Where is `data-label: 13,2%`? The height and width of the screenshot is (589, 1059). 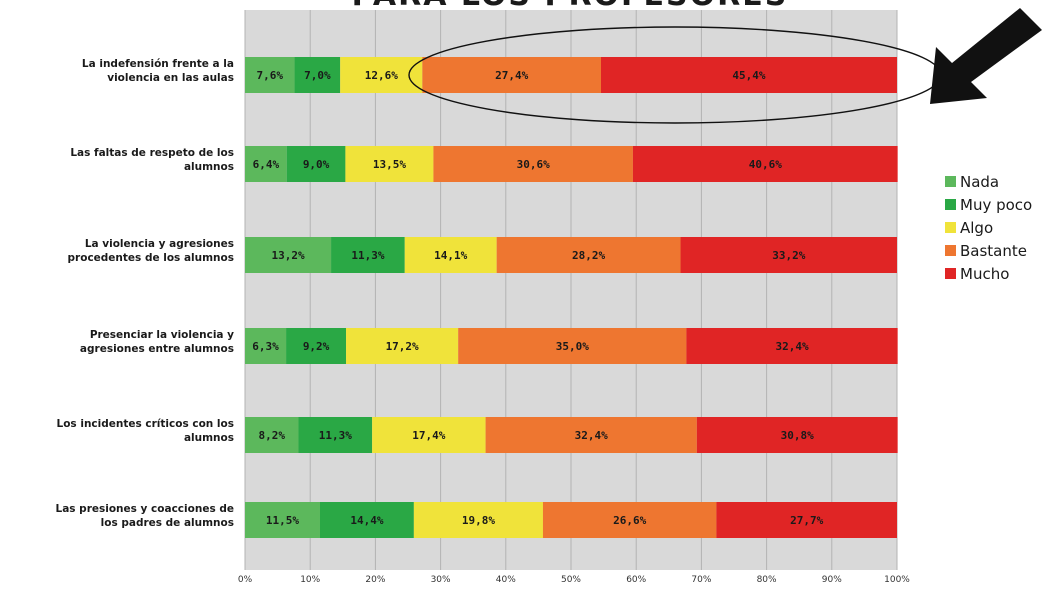 data-label: 13,2% is located at coordinates (287, 255).